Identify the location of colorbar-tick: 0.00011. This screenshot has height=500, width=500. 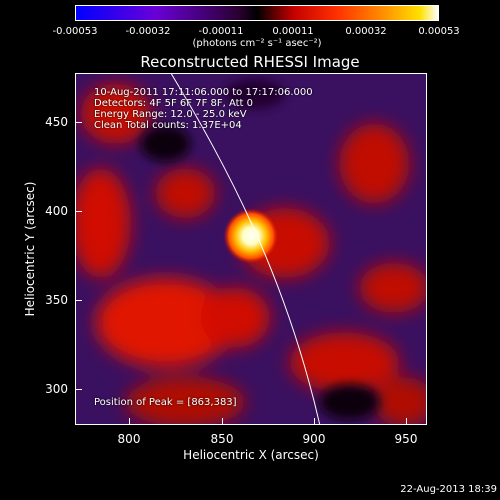
(293, 31).